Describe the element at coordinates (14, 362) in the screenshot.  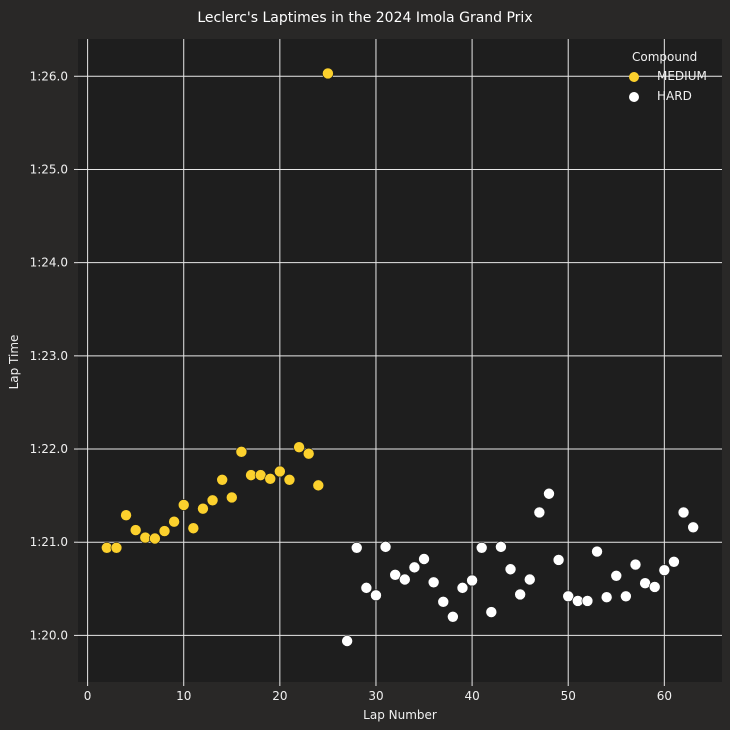
I see `y-axis-label: Lap Time` at that location.